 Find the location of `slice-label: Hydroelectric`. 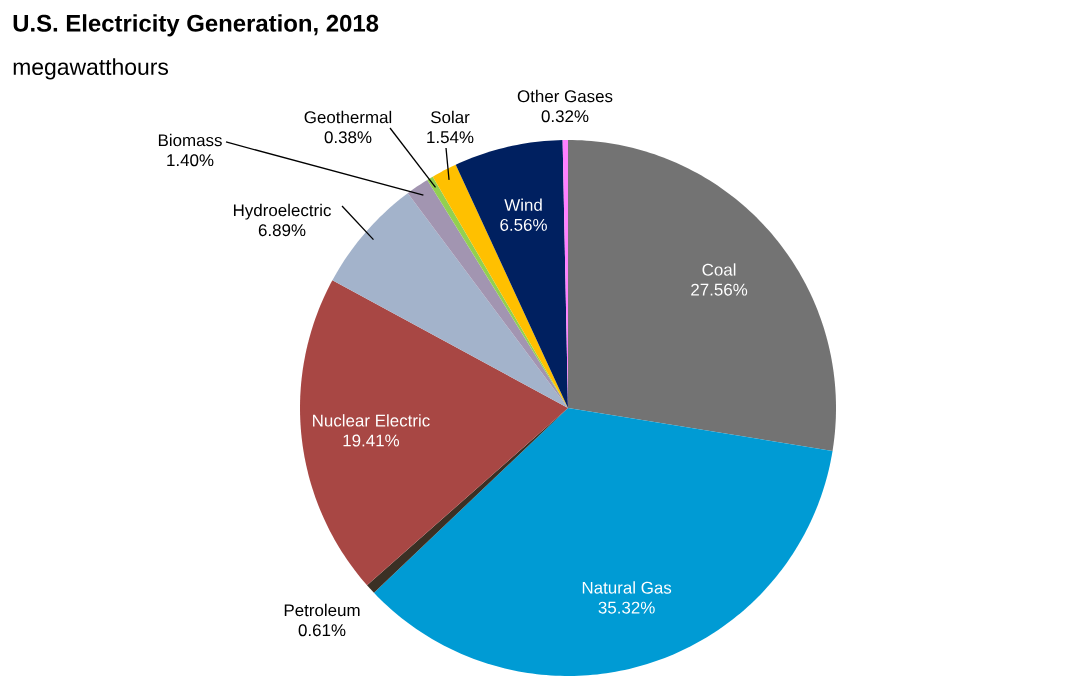

slice-label: Hydroelectric is located at coordinates (282, 211).